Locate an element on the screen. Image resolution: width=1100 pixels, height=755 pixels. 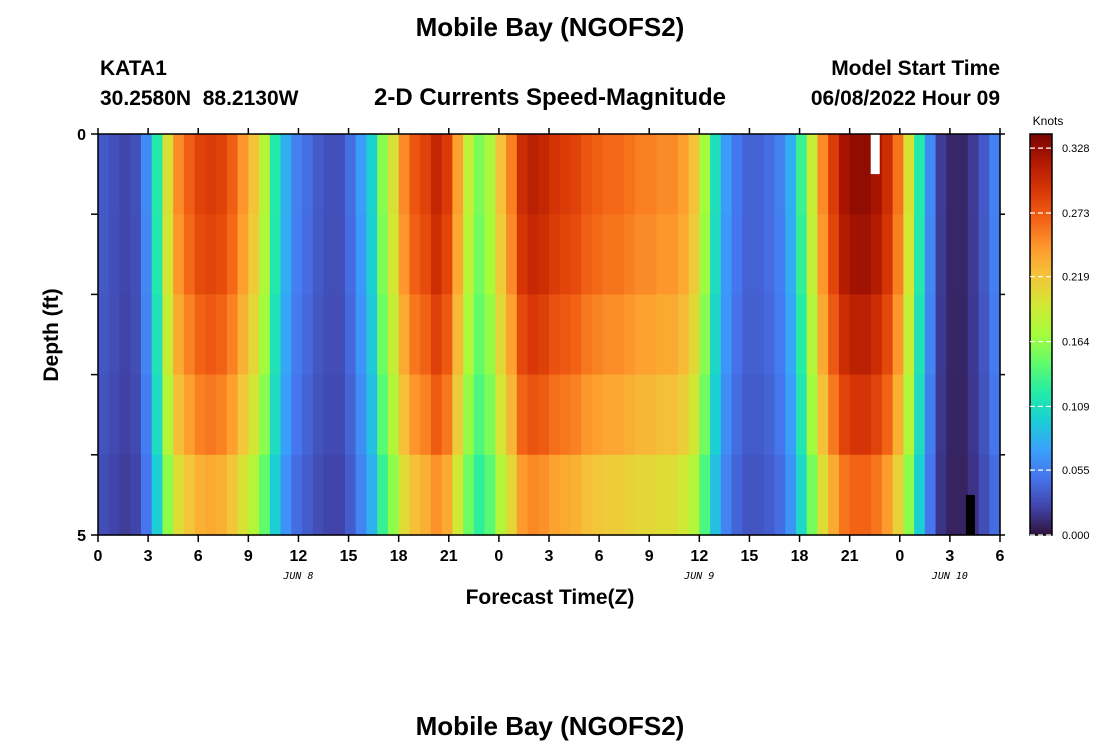
colorbar-tick-label: 0.219 is located at coordinates (1076, 278).